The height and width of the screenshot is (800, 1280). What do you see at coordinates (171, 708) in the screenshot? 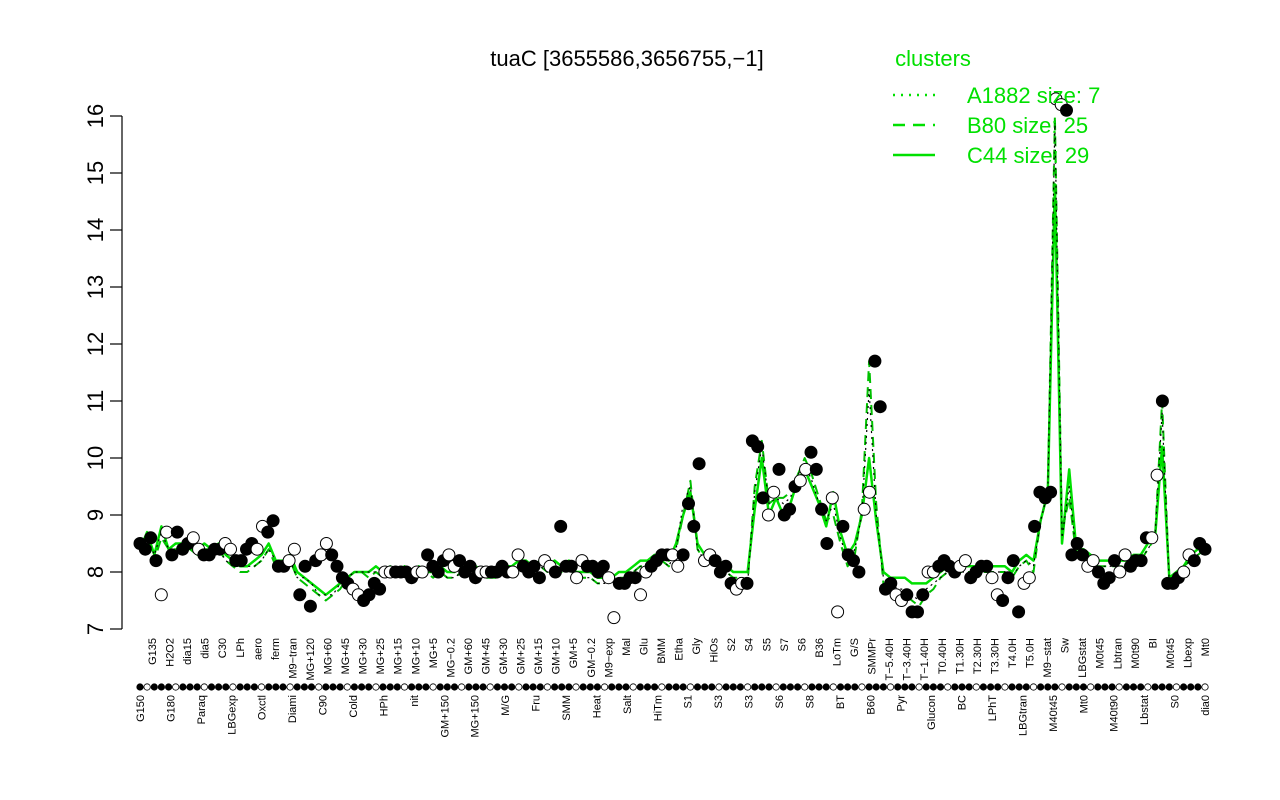
I see `x-tick-label: G180` at bounding box center [171, 708].